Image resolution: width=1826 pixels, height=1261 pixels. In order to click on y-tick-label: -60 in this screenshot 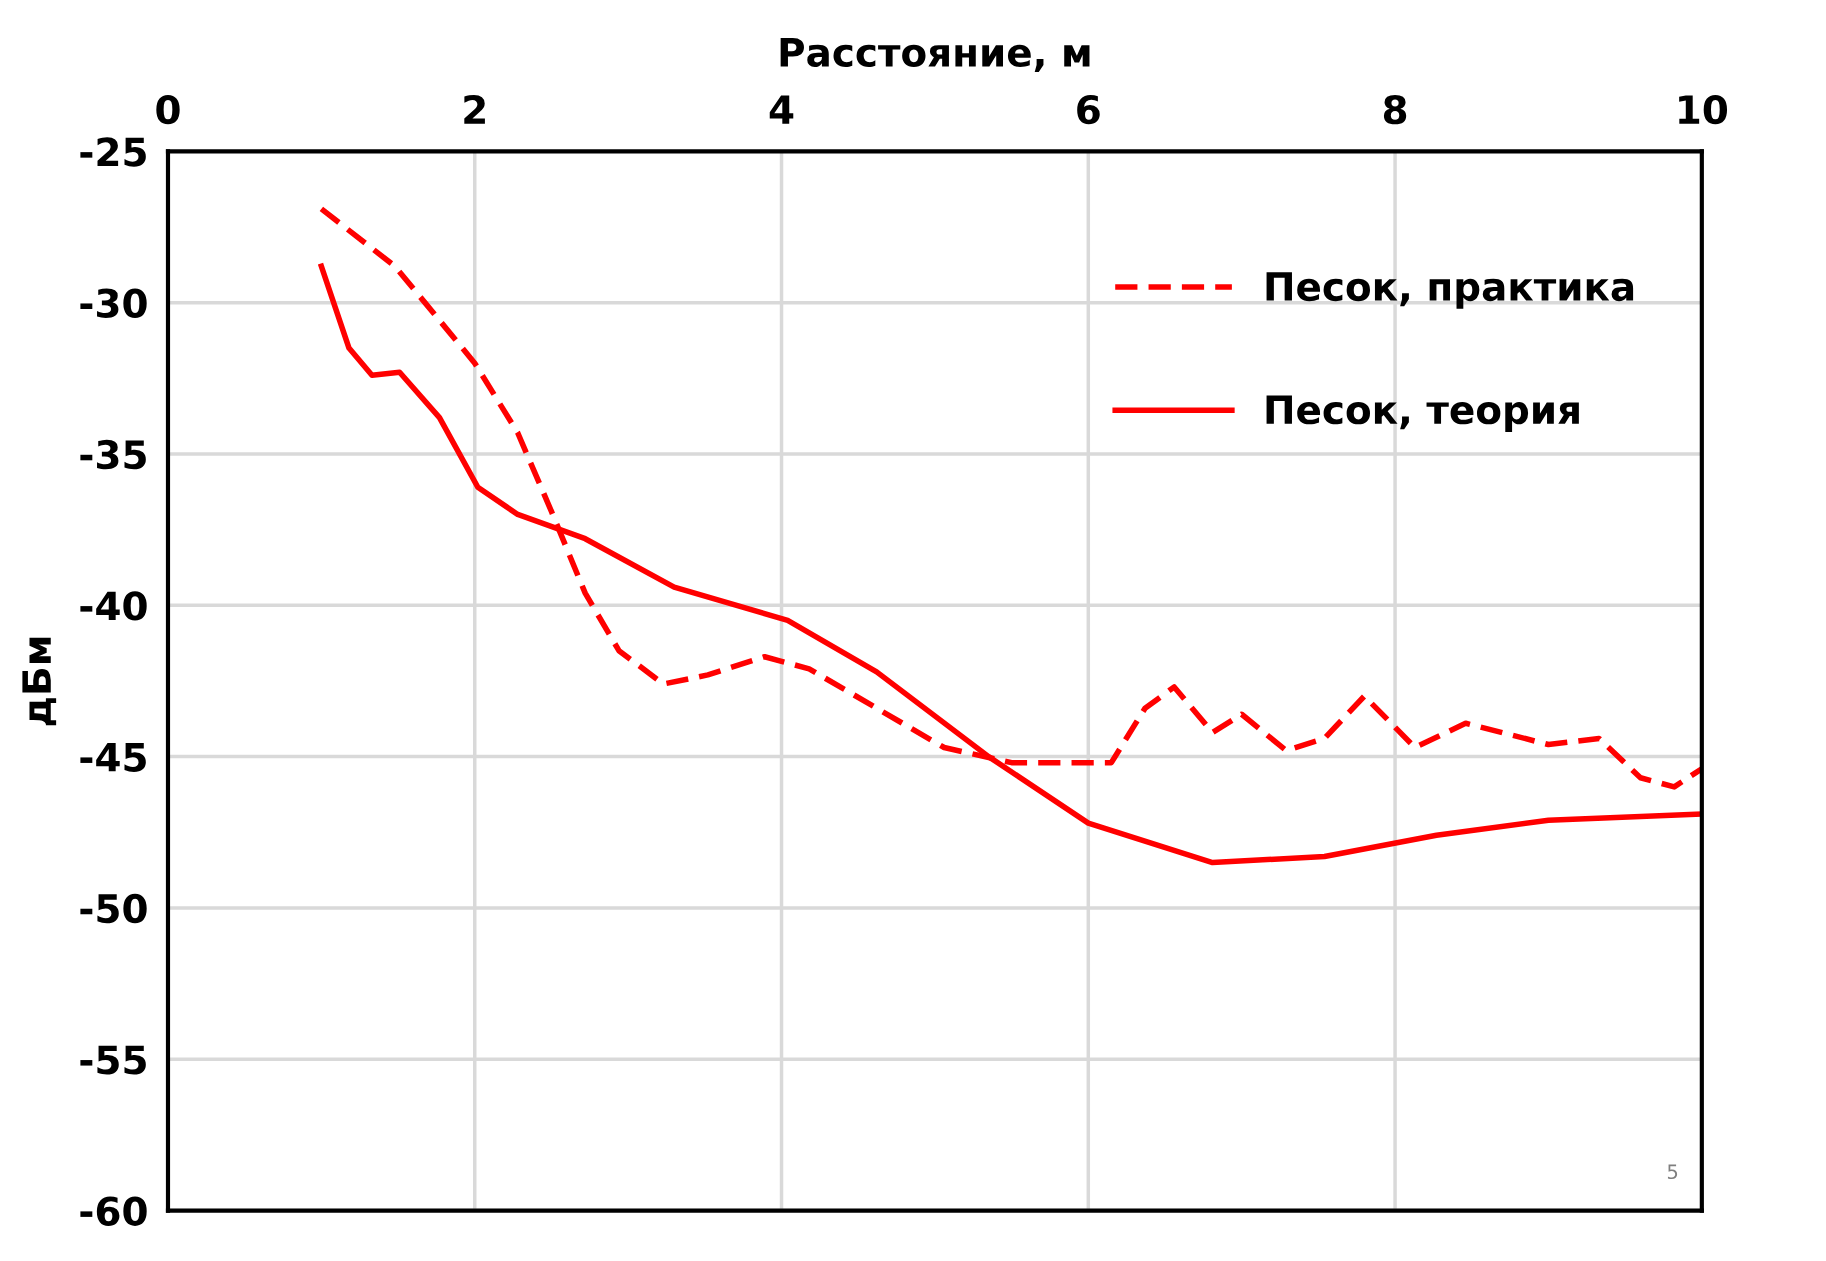, I will do `click(113, 1211)`.